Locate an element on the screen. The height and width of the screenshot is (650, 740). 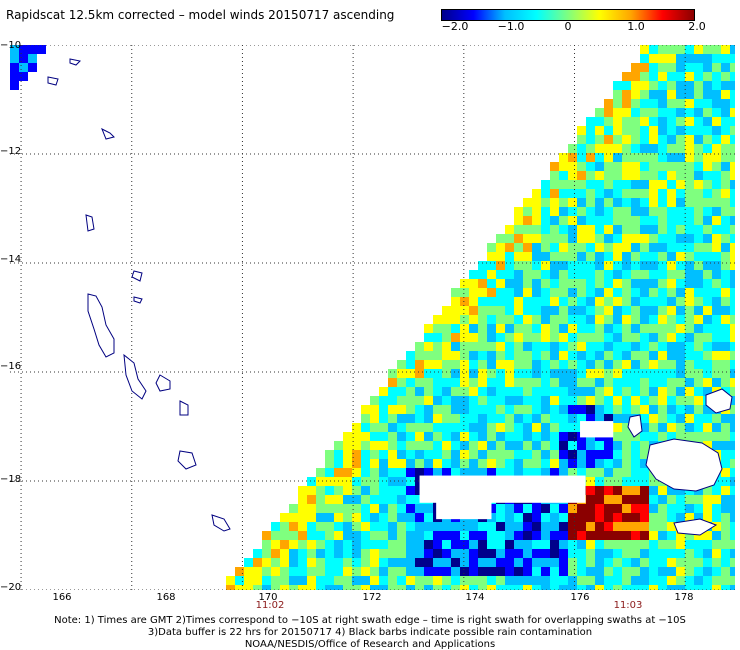
lat-label: −10 is located at coordinates (11, 45).